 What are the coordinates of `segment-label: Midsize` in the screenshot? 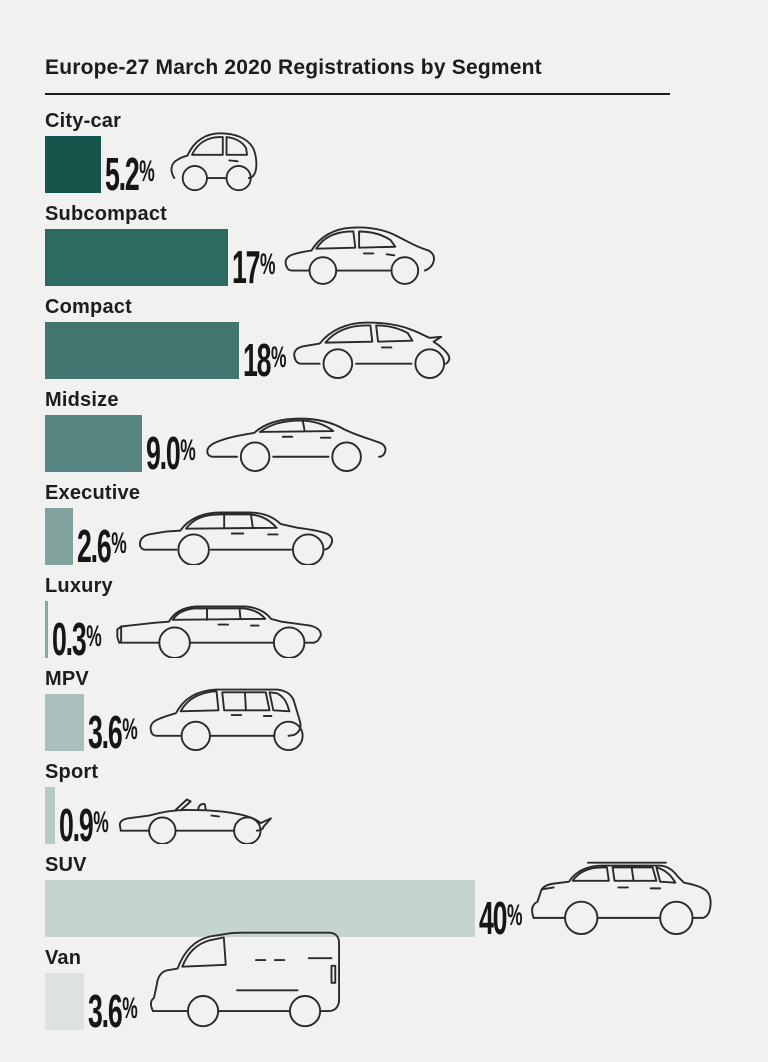 It's located at (82, 400).